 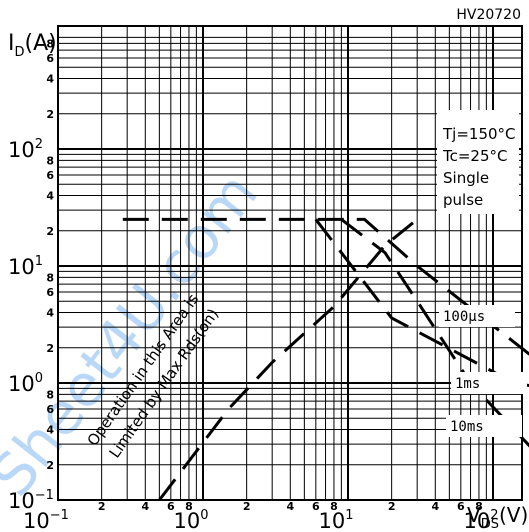 What do you see at coordinates (463, 200) in the screenshot?
I see `condition-line: pulse` at bounding box center [463, 200].